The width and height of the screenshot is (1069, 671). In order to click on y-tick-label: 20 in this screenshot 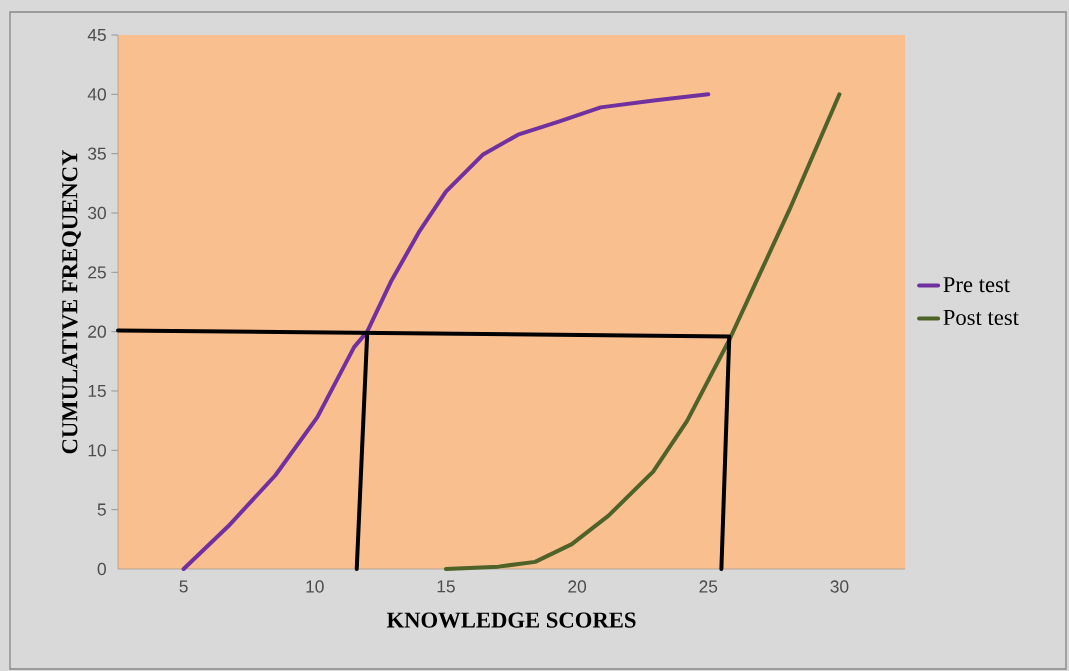, I will do `click(97, 331)`.